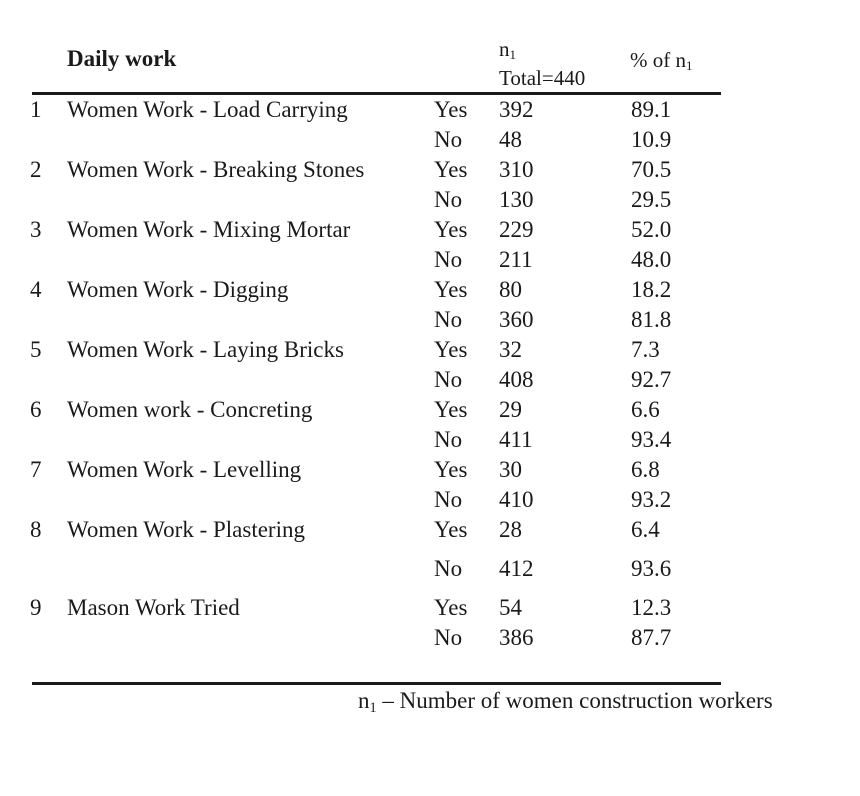 Image resolution: width=860 pixels, height=796 pixels. Describe the element at coordinates (430, 140) in the screenshot. I see `table-row: No 48 10.9` at that location.